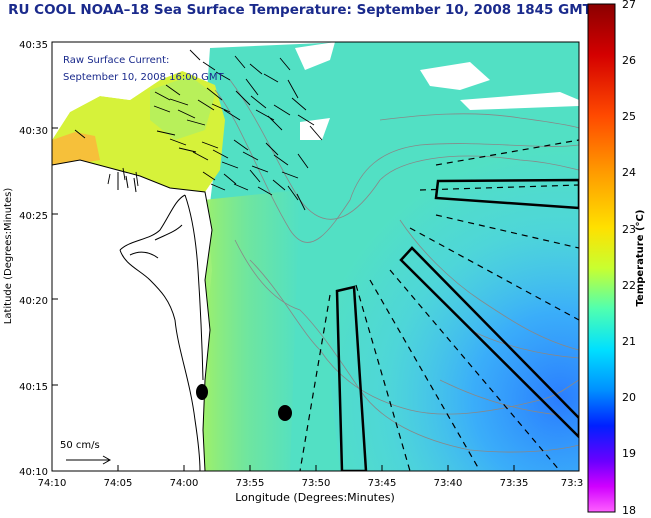 The width and height of the screenshot is (651, 518). What do you see at coordinates (629, 397) in the screenshot?
I see `colorbar-tick-label: 20` at bounding box center [629, 397].